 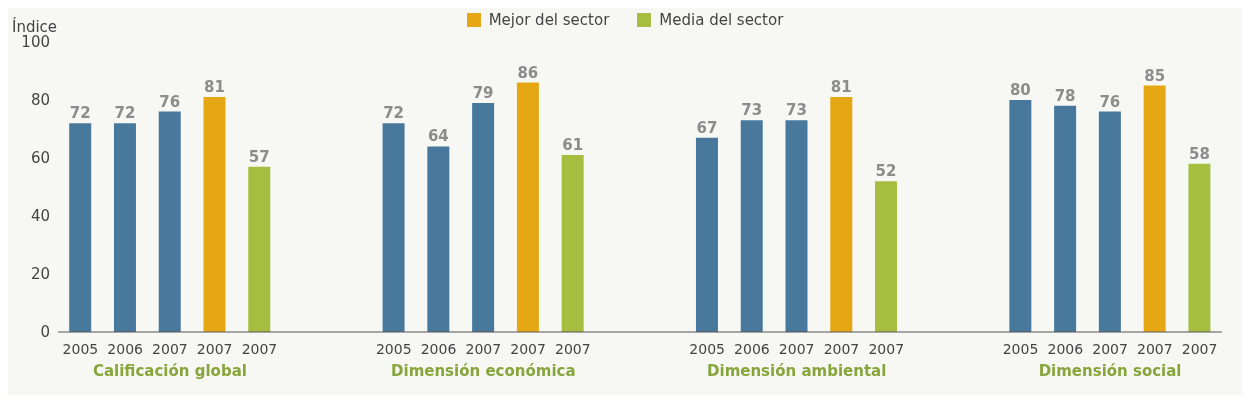 I want to click on data-label: 57, so click(x=259, y=156).